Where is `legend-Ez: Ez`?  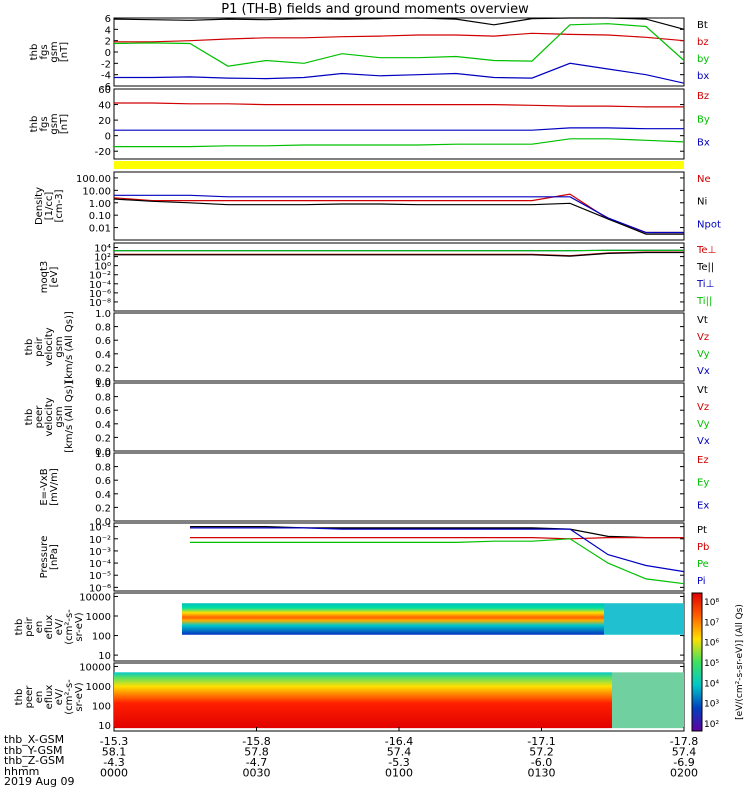
legend-Ez: Ez is located at coordinates (703, 460).